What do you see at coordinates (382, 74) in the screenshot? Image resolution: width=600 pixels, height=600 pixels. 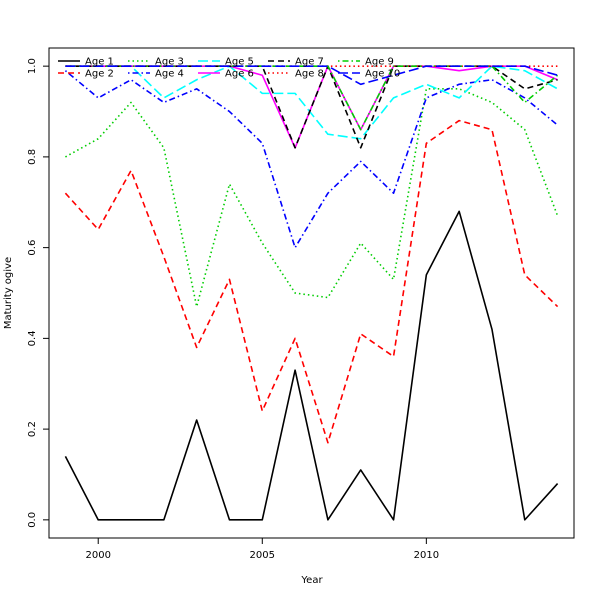 I see `legend-label-age-10: Age 10` at bounding box center [382, 74].